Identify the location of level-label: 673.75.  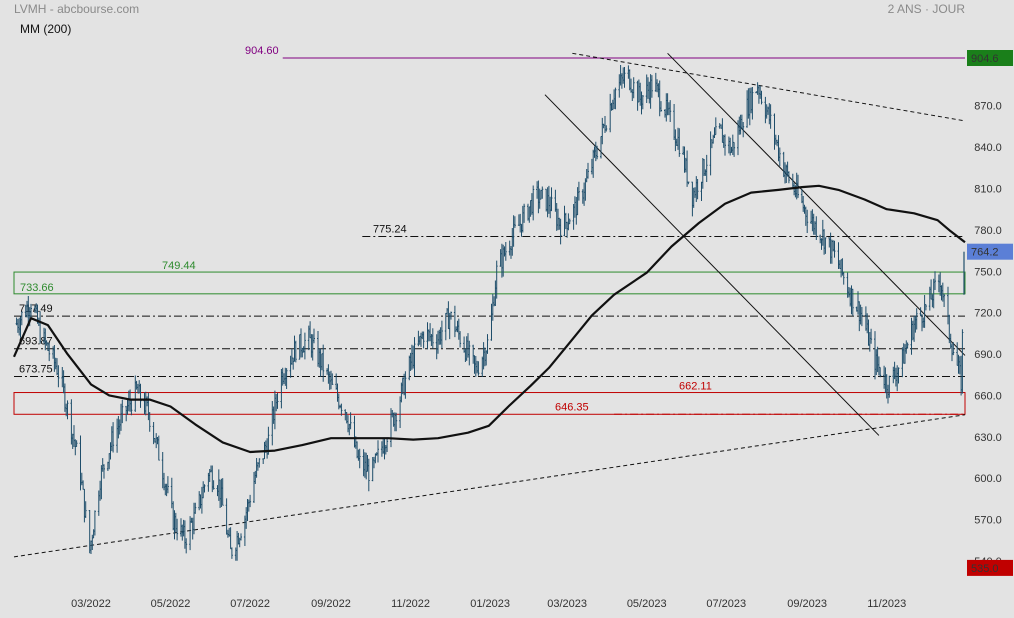
(36, 369).